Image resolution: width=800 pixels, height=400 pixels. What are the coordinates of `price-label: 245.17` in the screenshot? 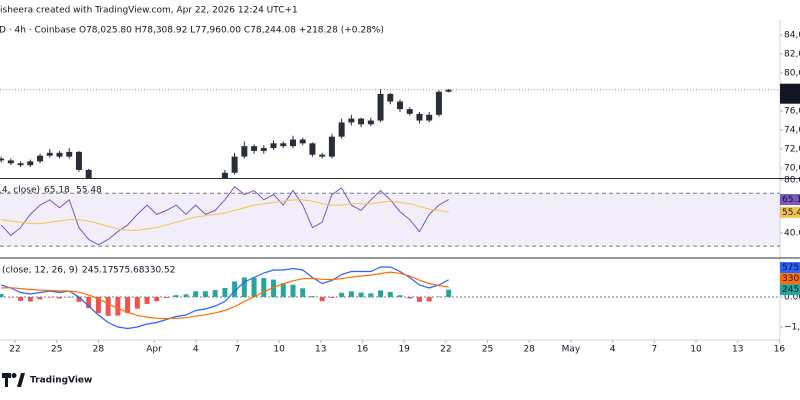 It's located at (791, 290).